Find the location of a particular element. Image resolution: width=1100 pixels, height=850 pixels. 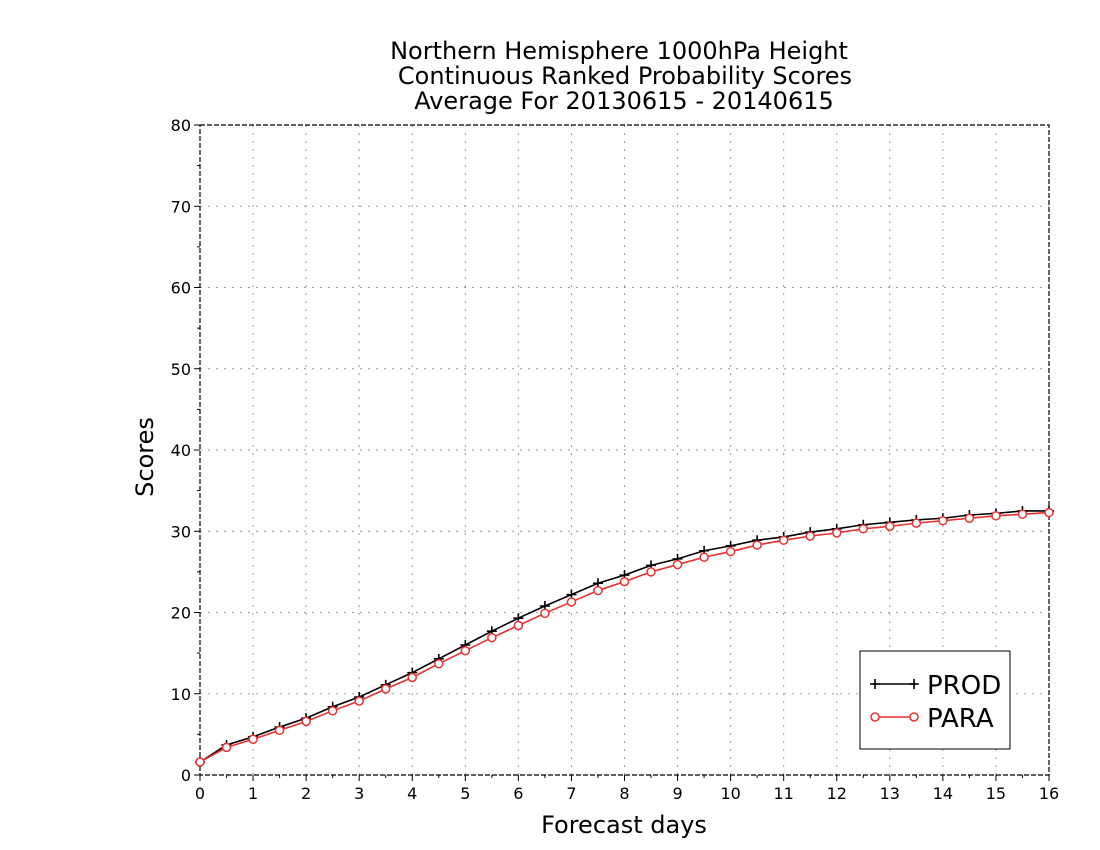

y-tick-label: 0 is located at coordinates (186, 775).